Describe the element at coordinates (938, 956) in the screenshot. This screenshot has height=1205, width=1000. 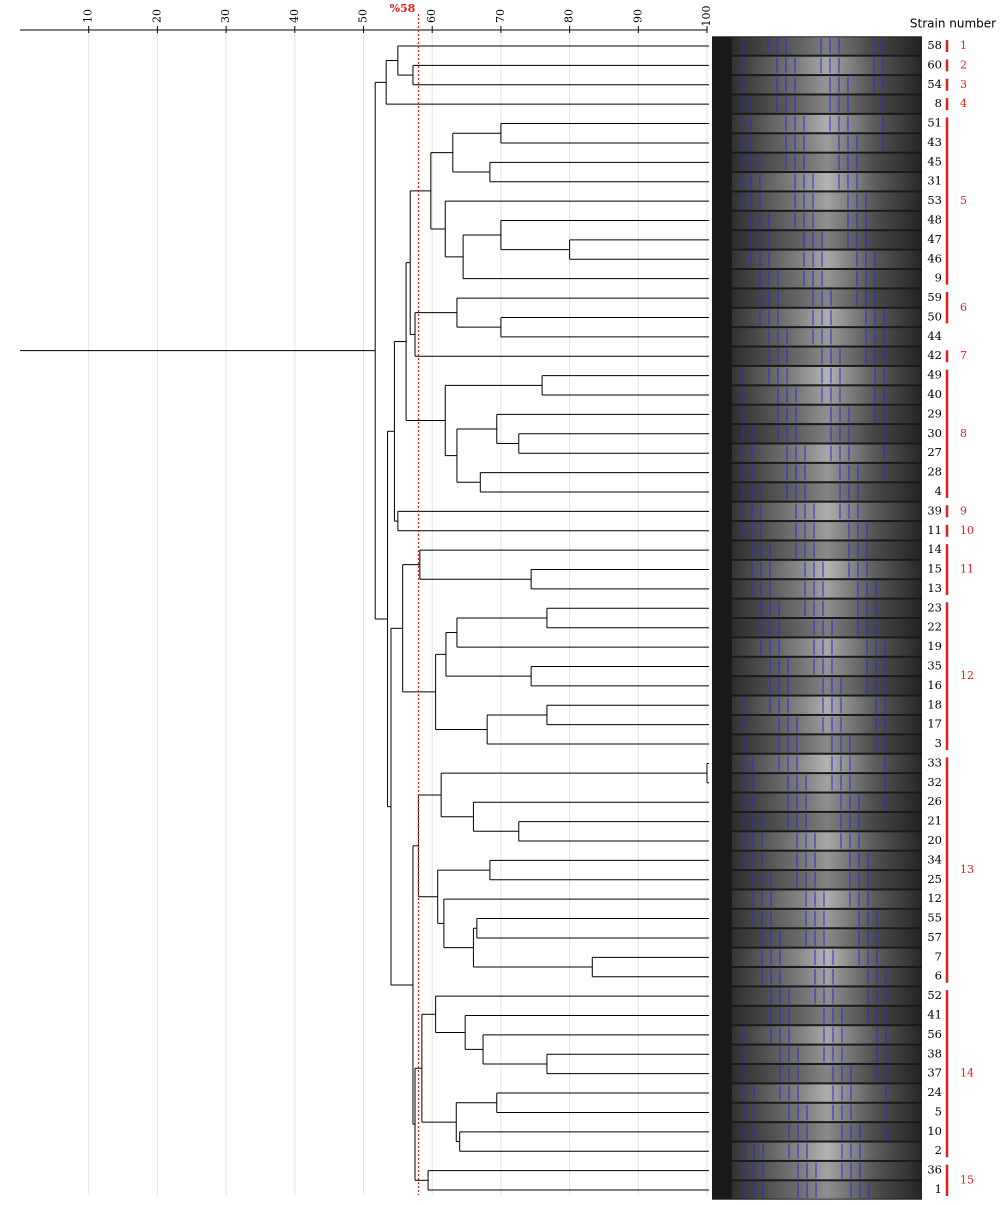
I see `strain-label: 7` at that location.